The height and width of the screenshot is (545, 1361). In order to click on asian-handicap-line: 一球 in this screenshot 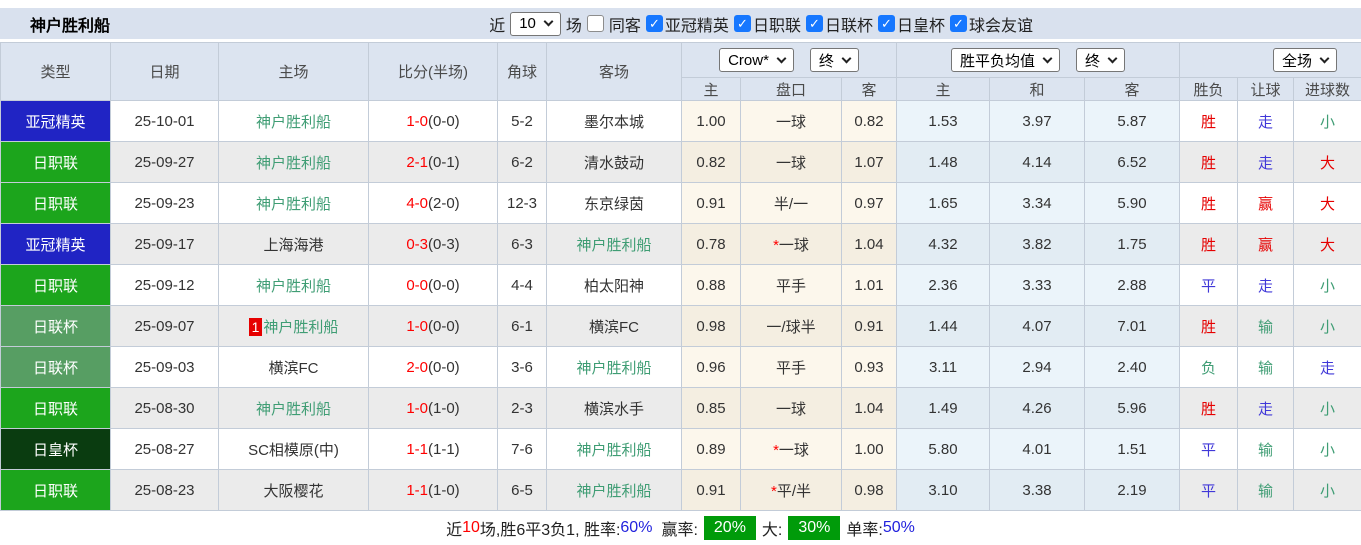, I will do `click(791, 121)`.